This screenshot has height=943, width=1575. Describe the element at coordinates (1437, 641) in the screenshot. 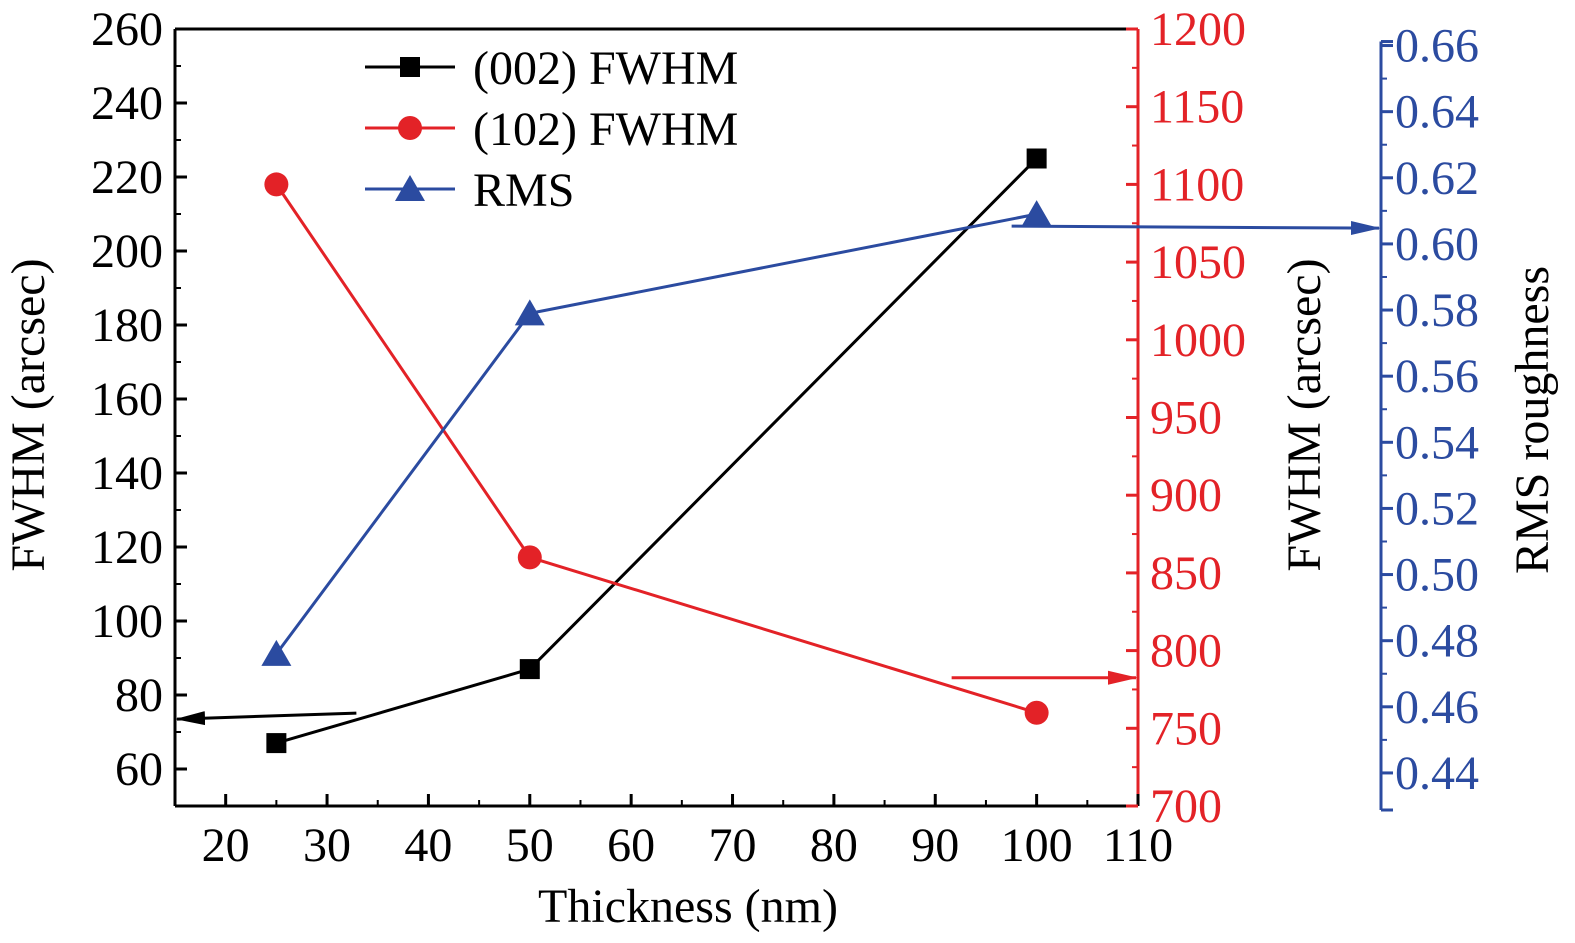

I see `blue-y-tick-label: 0.48` at that location.